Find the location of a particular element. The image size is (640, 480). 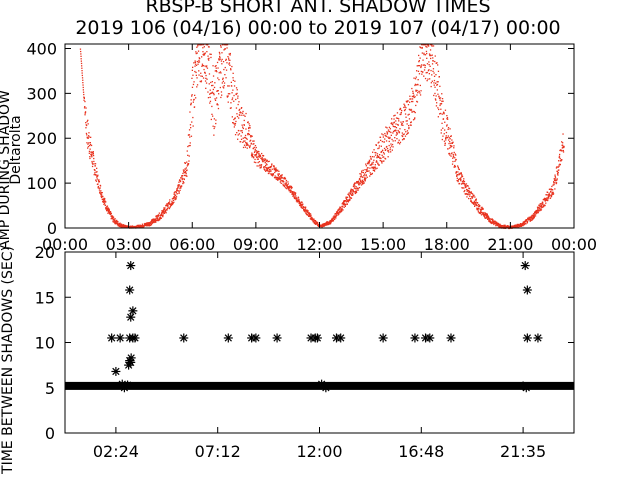

x-tick-label: 12:00 is located at coordinates (319, 244).